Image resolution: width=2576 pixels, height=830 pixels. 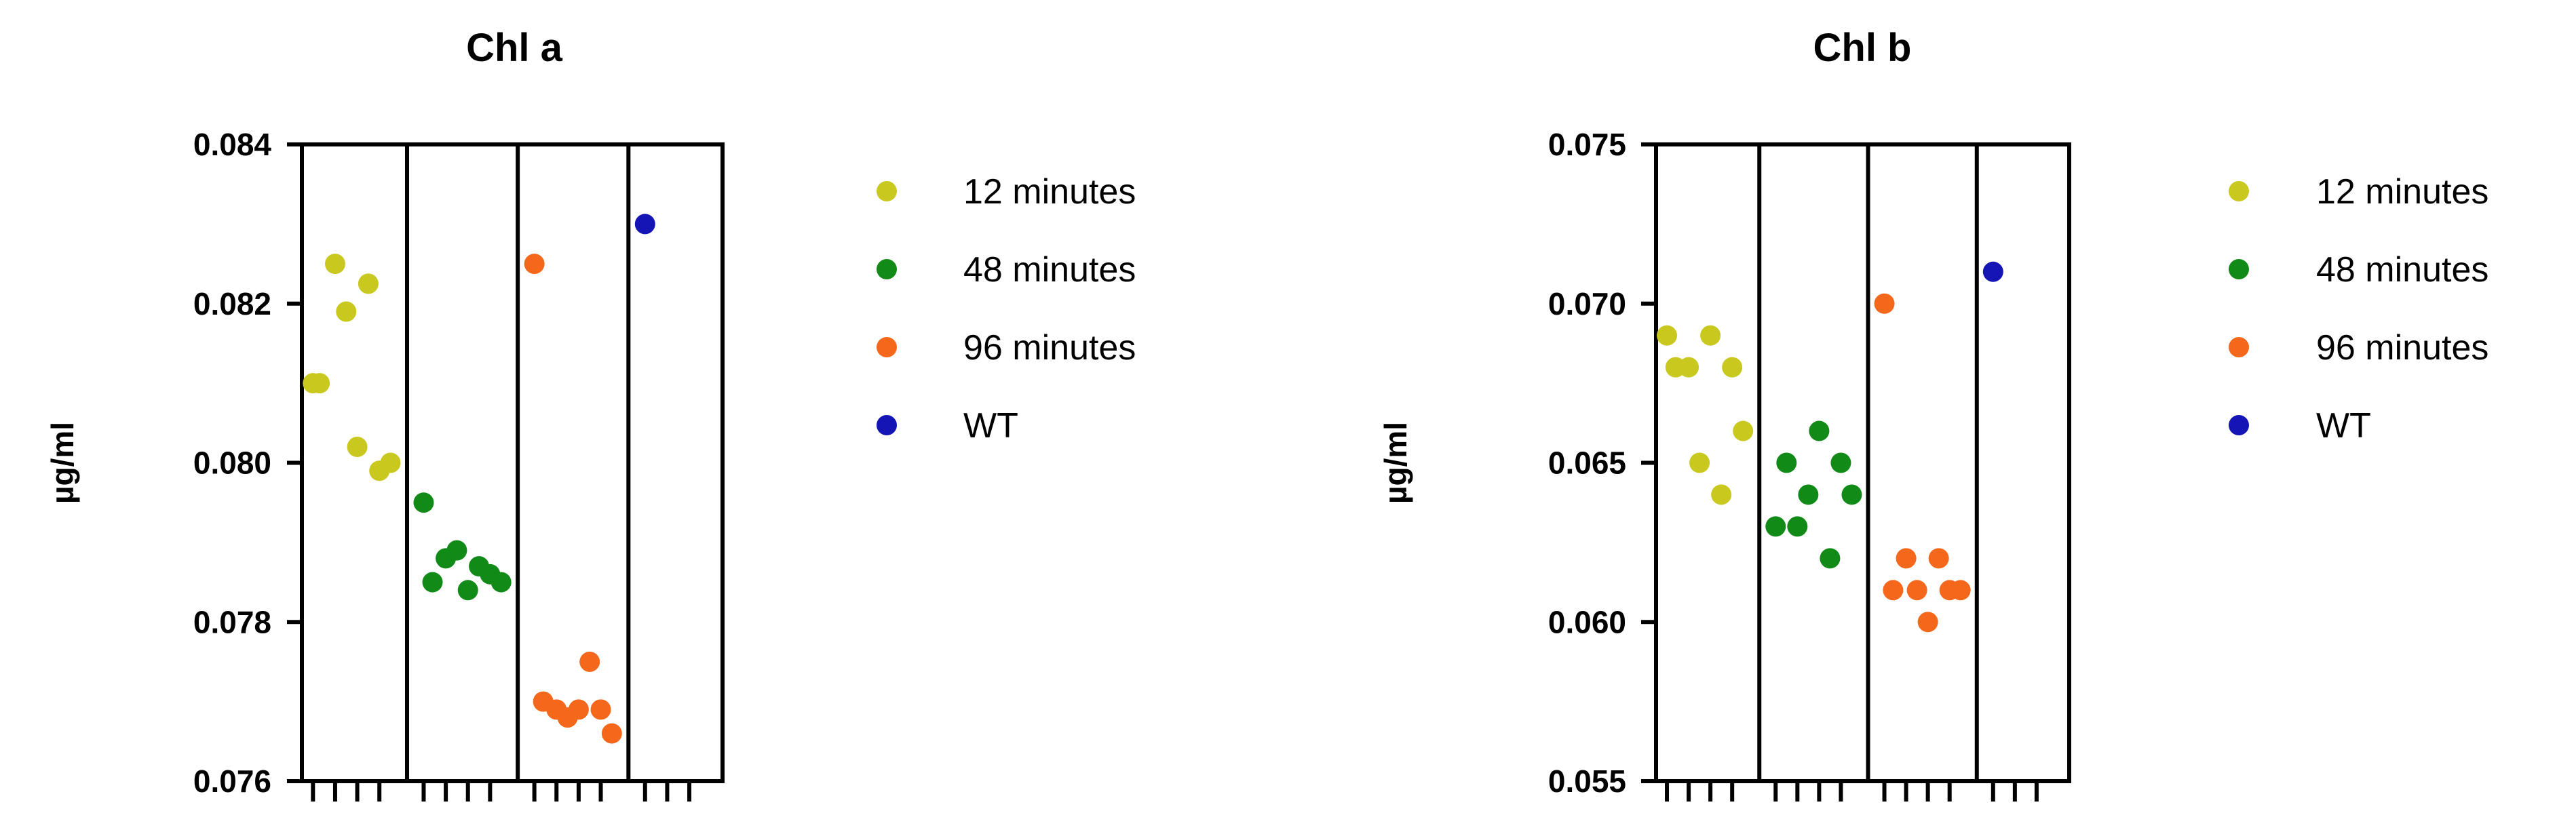 What do you see at coordinates (1587, 463) in the screenshot?
I see `y-tick-label: 0.065` at bounding box center [1587, 463].